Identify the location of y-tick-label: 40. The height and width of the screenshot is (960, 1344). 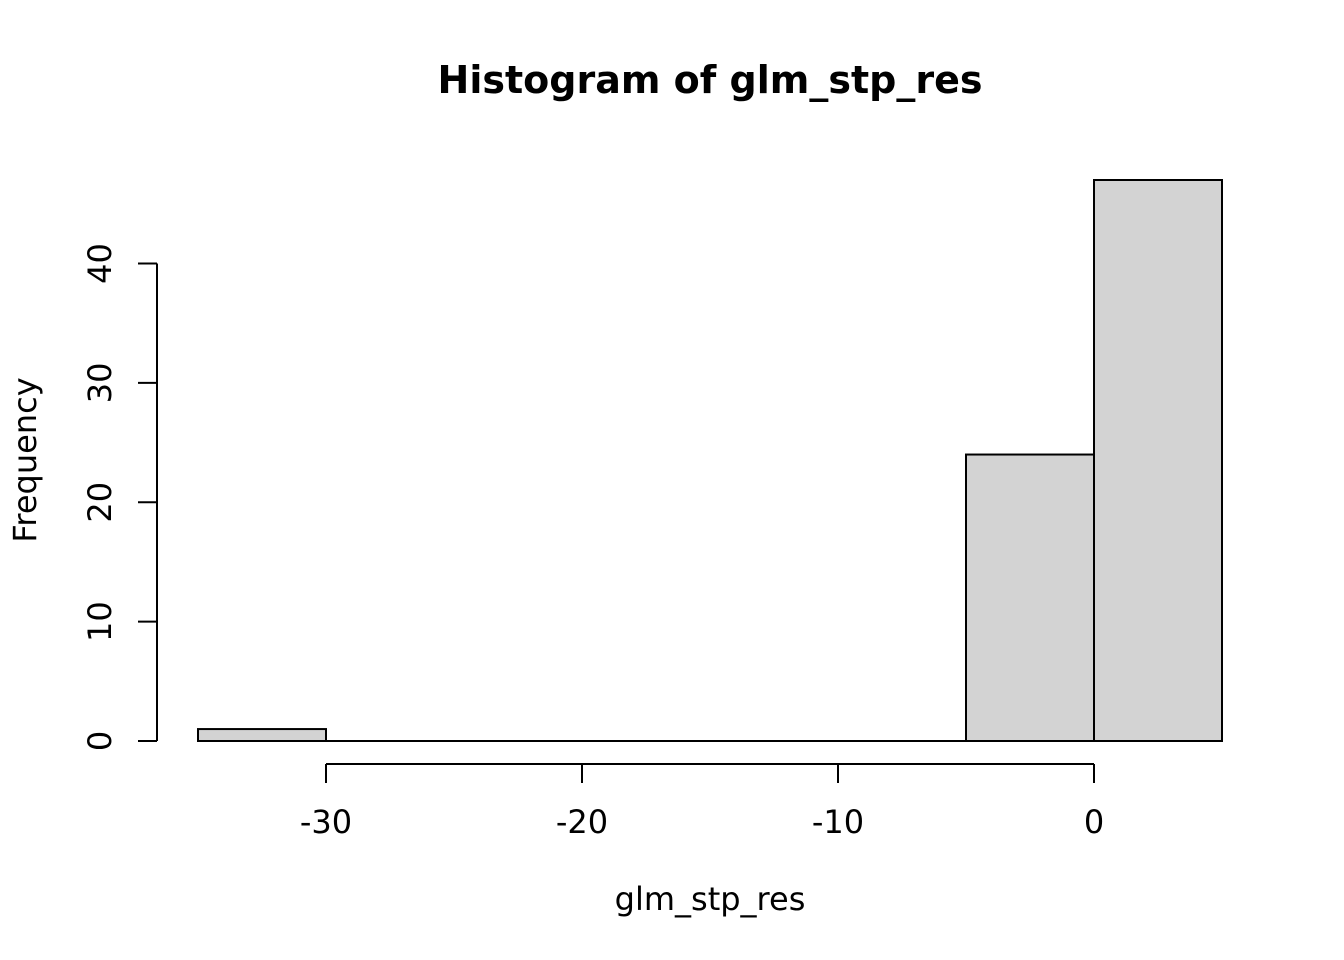
(100, 263).